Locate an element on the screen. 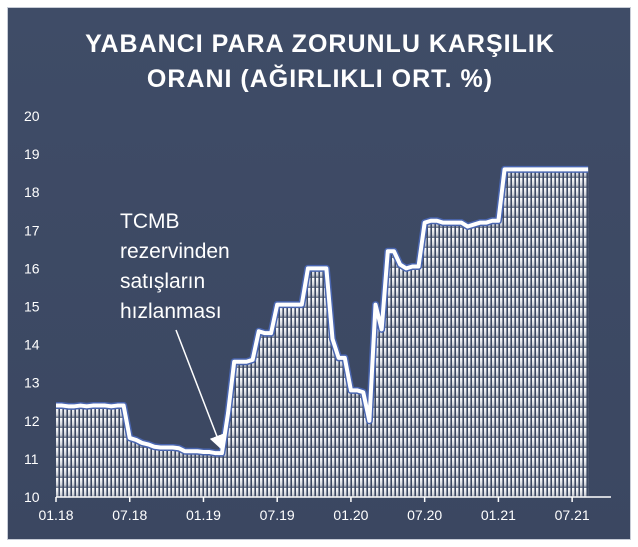 This screenshot has height=547, width=638. x-tick-label: 07.19 is located at coordinates (277, 515).